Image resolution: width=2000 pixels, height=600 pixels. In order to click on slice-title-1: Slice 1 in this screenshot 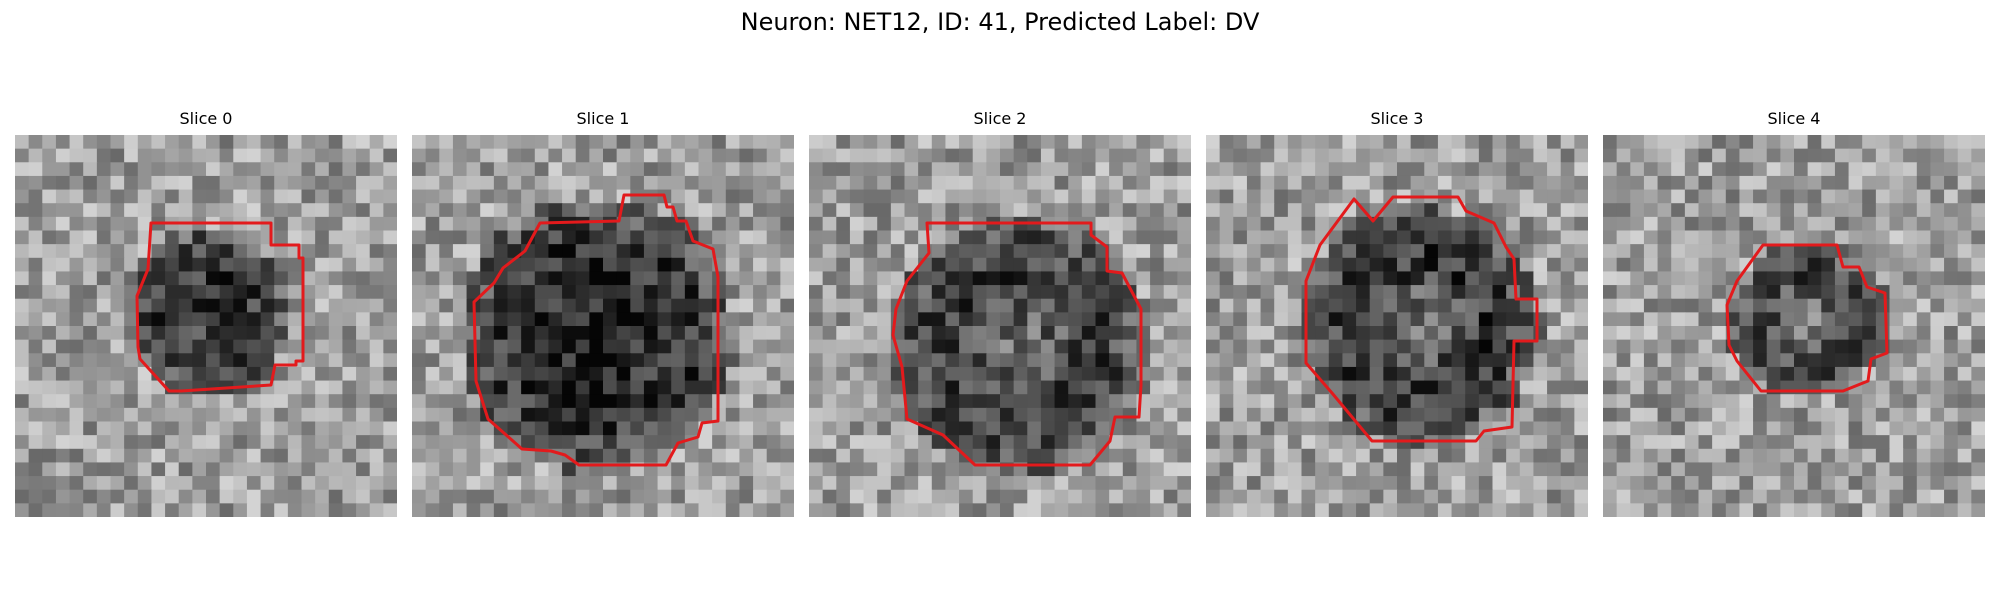, I will do `click(603, 118)`.